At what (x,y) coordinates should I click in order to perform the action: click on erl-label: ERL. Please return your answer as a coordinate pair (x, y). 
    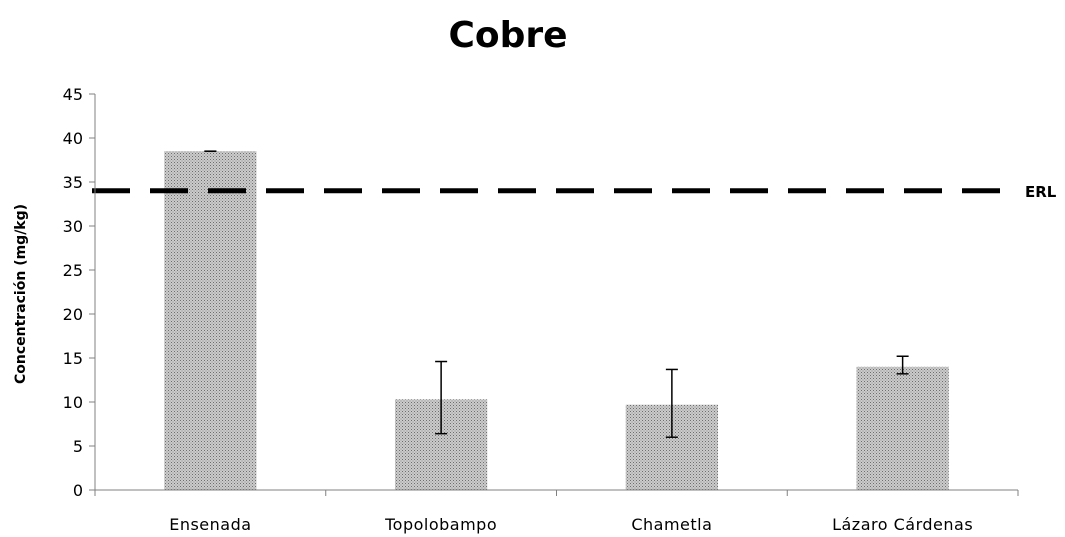
    Looking at the image, I should click on (1041, 192).